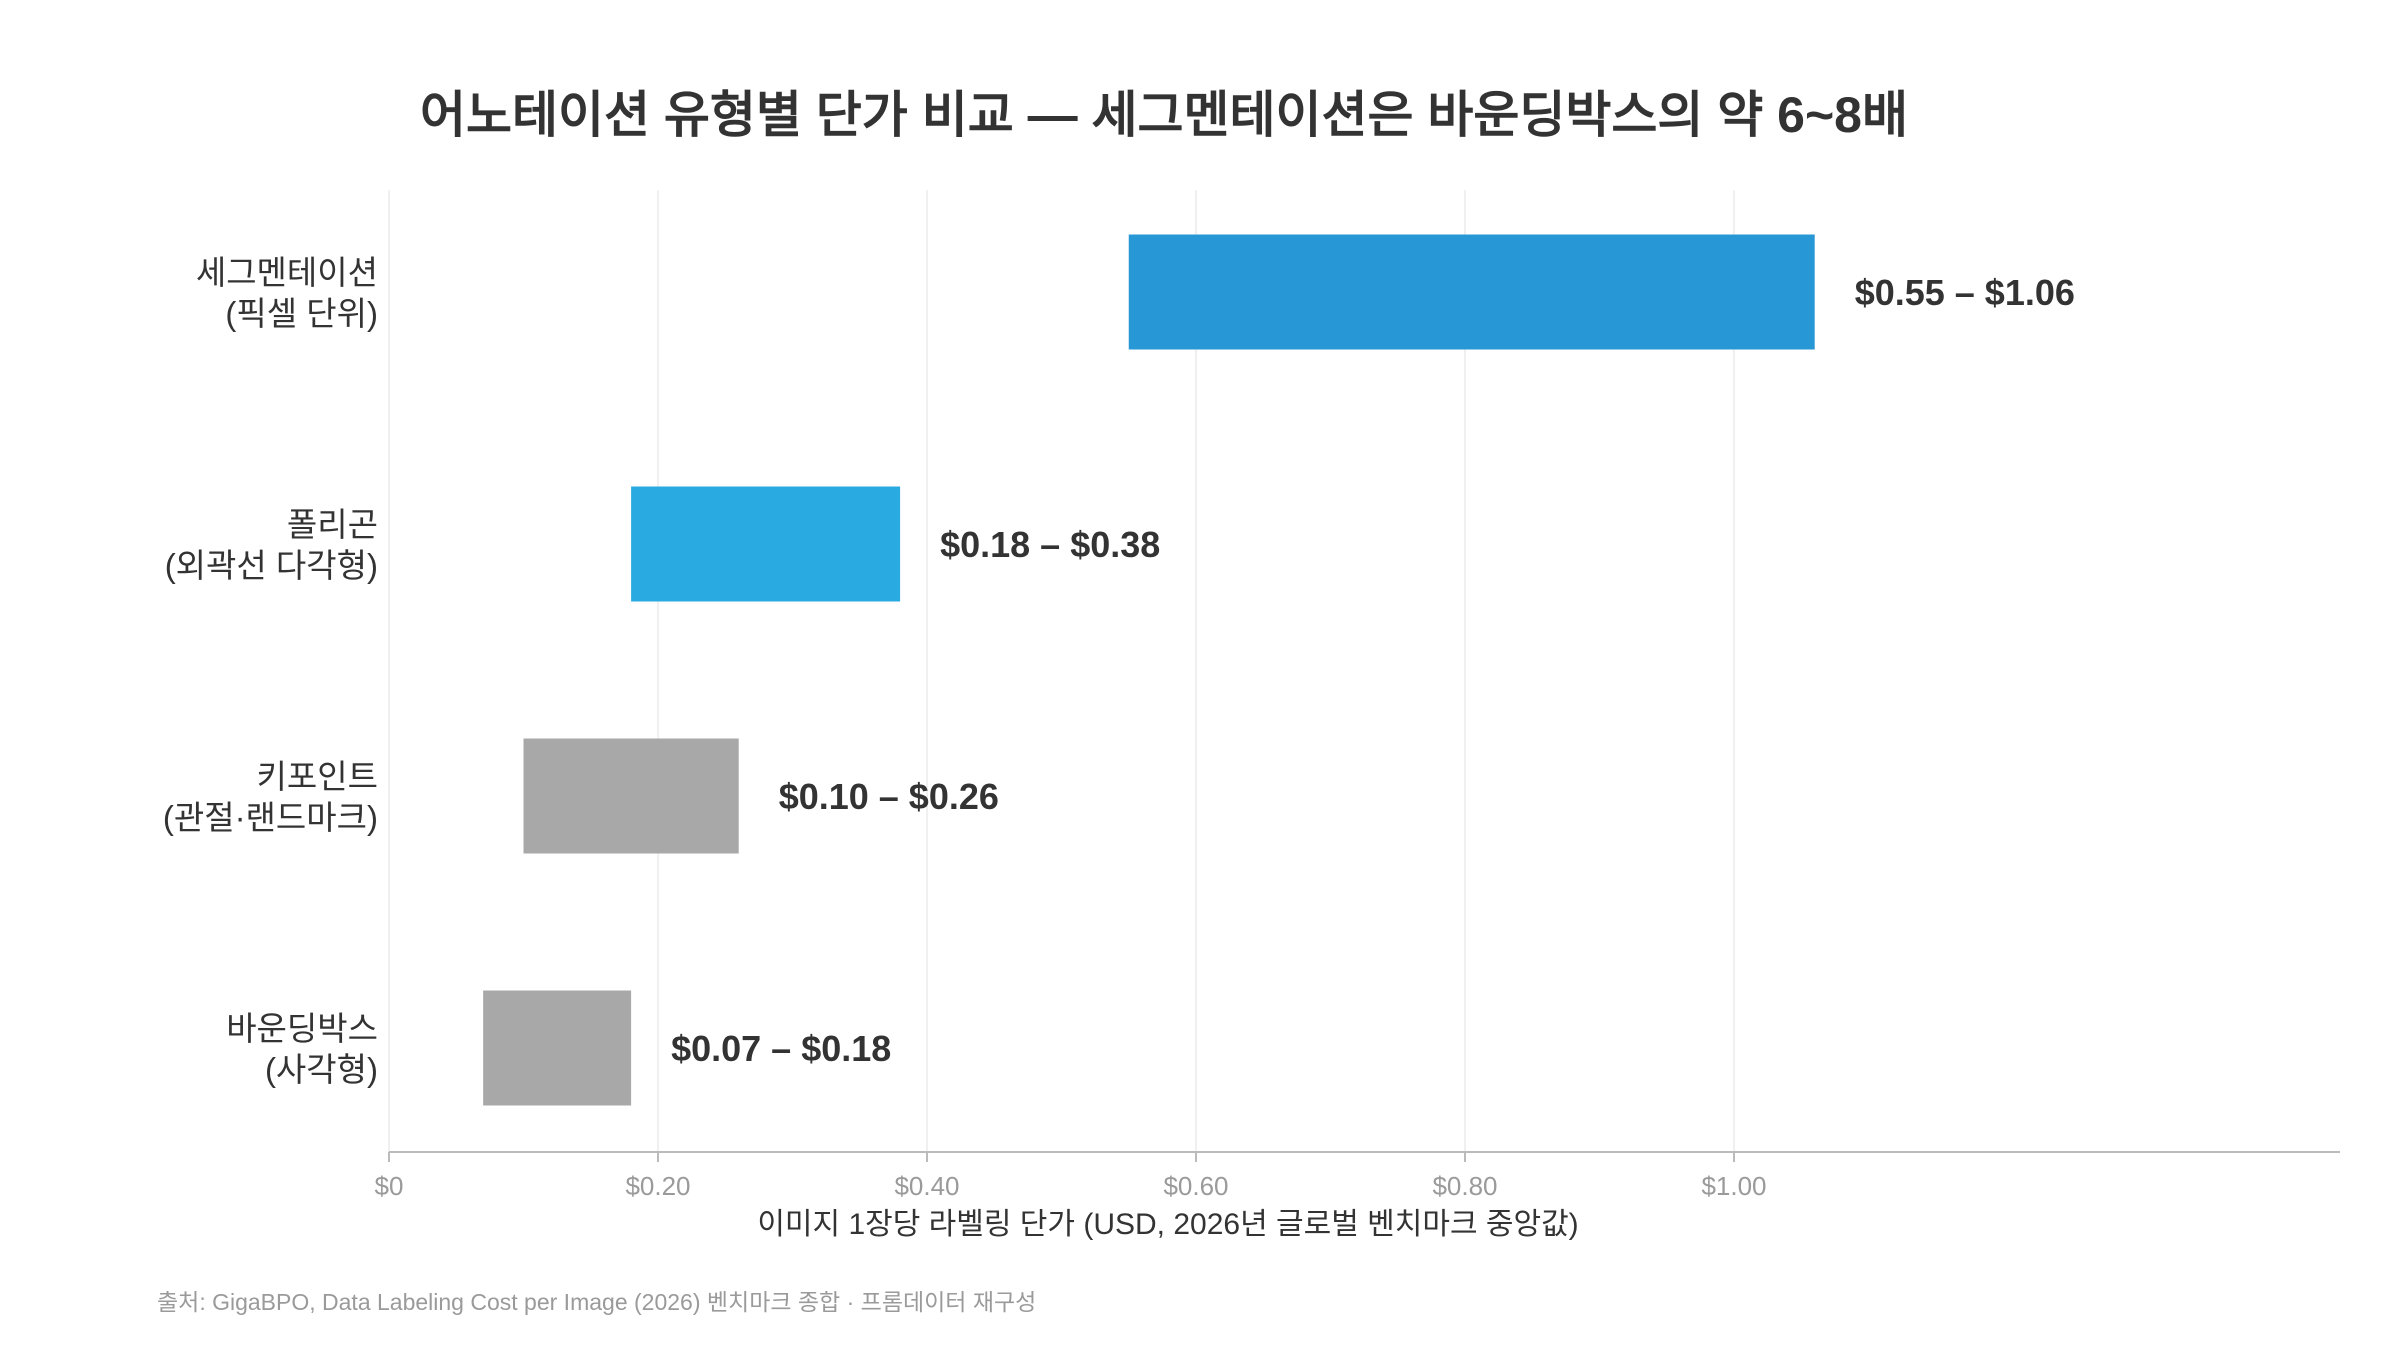 Image resolution: width=2400 pixels, height=1350 pixels. Describe the element at coordinates (1733, 1186) in the screenshot. I see `x-tick-label: $1.00` at that location.